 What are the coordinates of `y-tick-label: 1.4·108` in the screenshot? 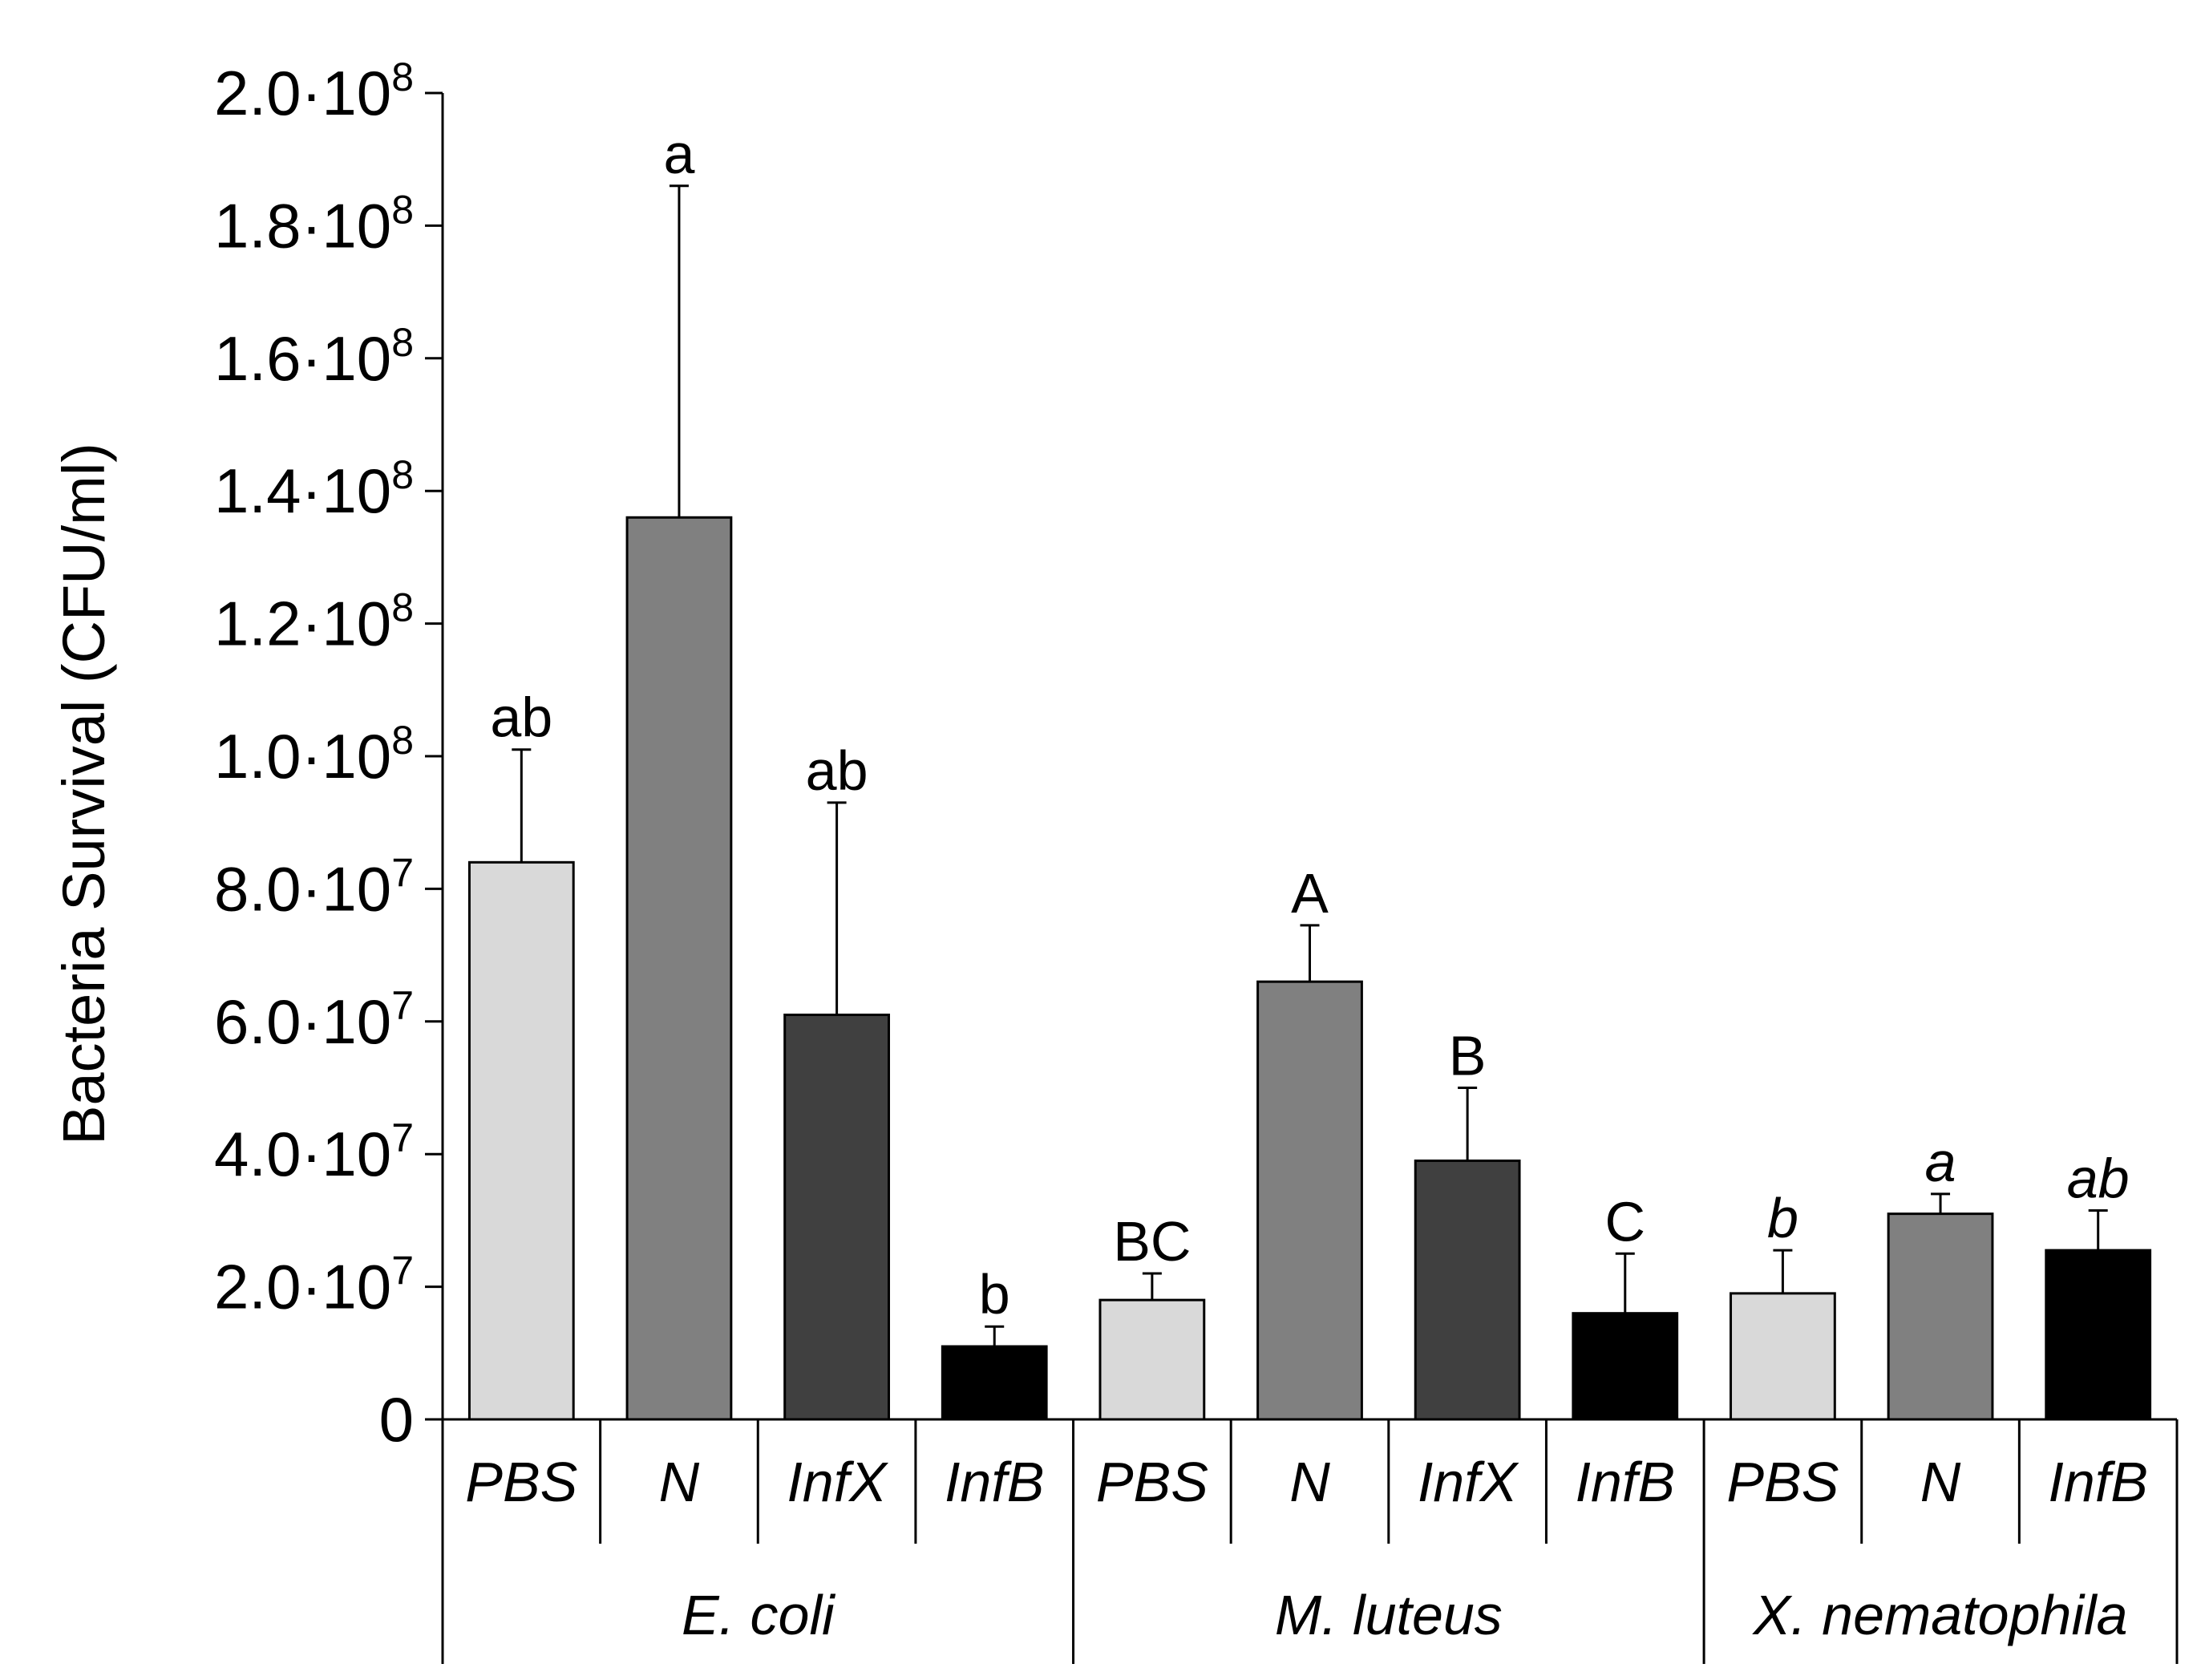 It's located at (314, 489).